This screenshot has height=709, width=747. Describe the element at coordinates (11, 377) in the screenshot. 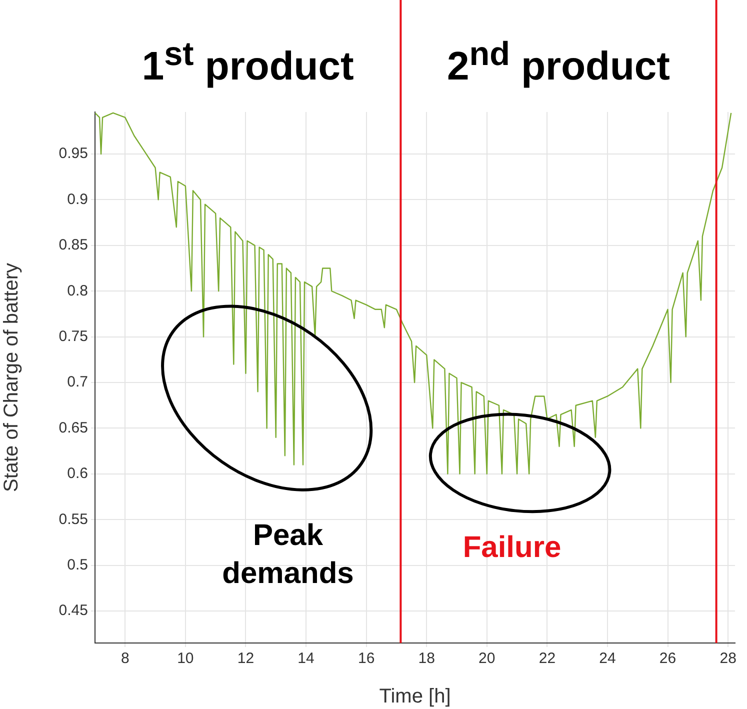

I see `y-axis-title: State of Charge of battery` at that location.